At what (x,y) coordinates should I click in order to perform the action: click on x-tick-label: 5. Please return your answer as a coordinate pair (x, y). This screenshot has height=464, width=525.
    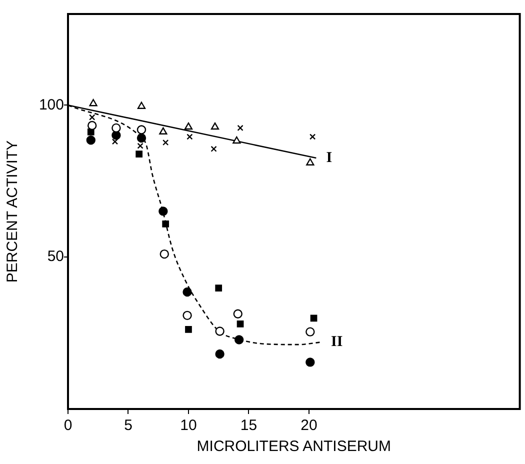
    Looking at the image, I should click on (128, 425).